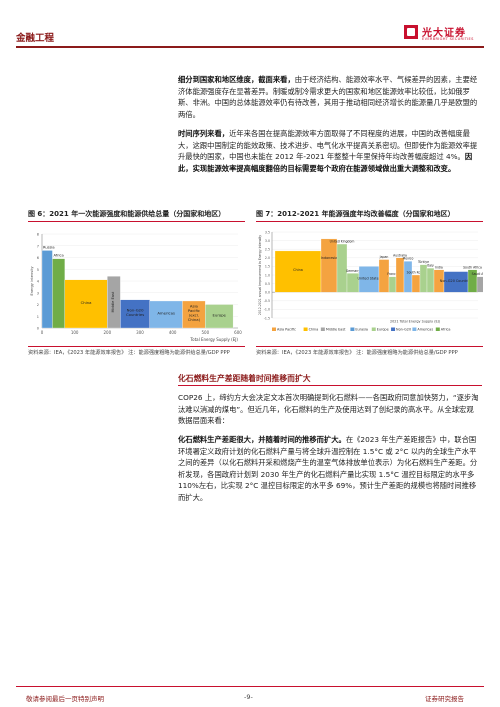 This screenshot has width=500, height=707. What do you see at coordinates (194, 310) in the screenshot?
I see `bar-label: Pacific` at bounding box center [194, 310].